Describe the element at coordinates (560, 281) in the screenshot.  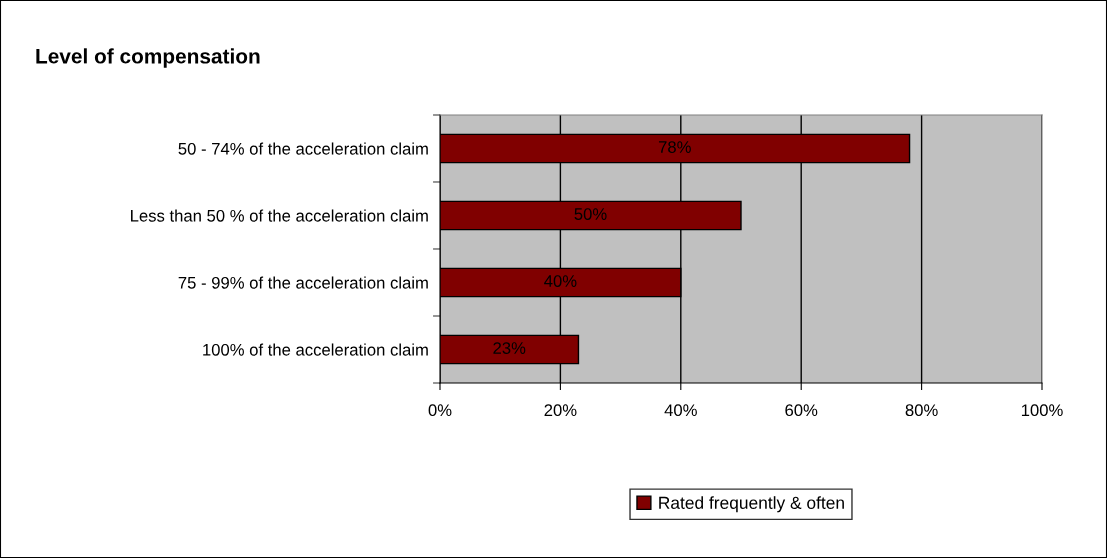
I see `data-label: 40%` at that location.